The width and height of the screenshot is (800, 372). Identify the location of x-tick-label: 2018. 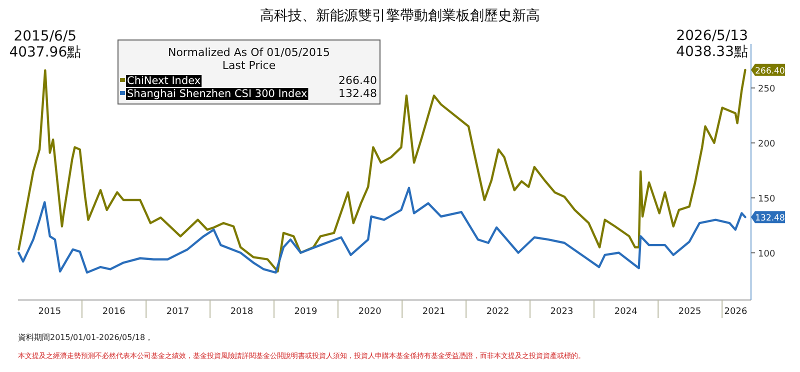
(242, 312).